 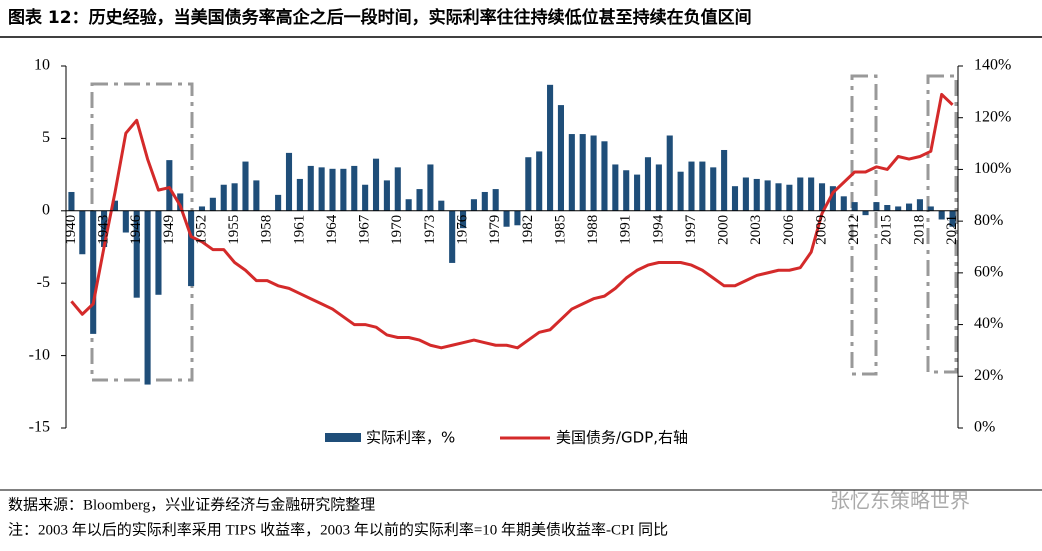 I want to click on y-tick-label: 0, so click(x=46, y=209).